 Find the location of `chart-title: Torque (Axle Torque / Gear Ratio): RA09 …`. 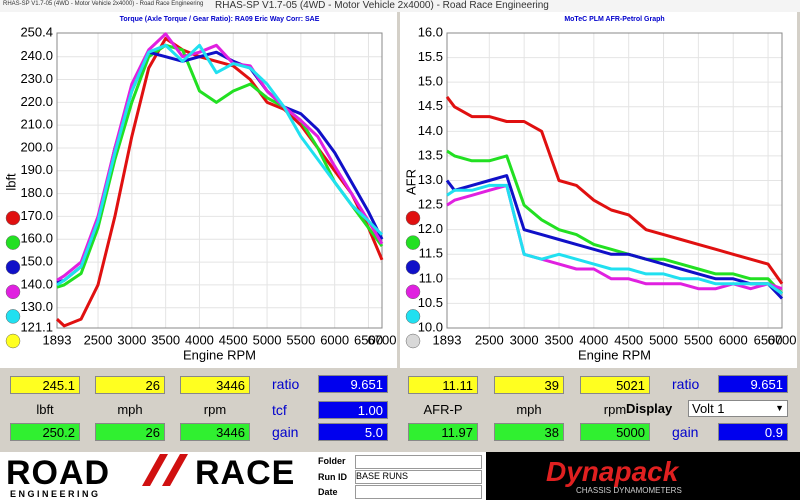

chart-title: Torque (Axle Torque / Gear Ratio): RA09 … is located at coordinates (220, 19).